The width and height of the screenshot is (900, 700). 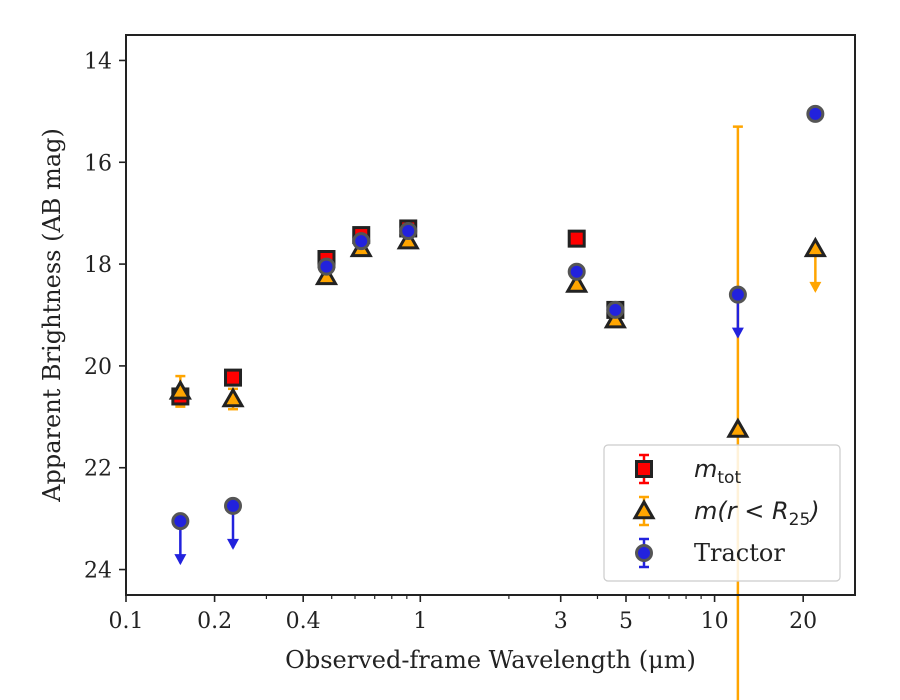 What do you see at coordinates (52, 315) in the screenshot?
I see `y-axis-label: Apparent Brightness (AB mag)` at bounding box center [52, 315].